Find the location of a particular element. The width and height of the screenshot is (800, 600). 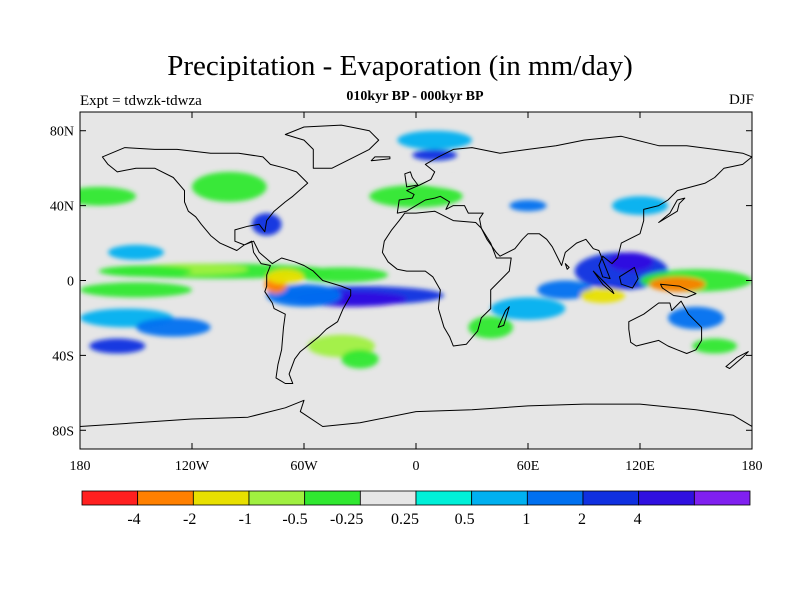

colorbar-label: 0.5 is located at coordinates (465, 519).